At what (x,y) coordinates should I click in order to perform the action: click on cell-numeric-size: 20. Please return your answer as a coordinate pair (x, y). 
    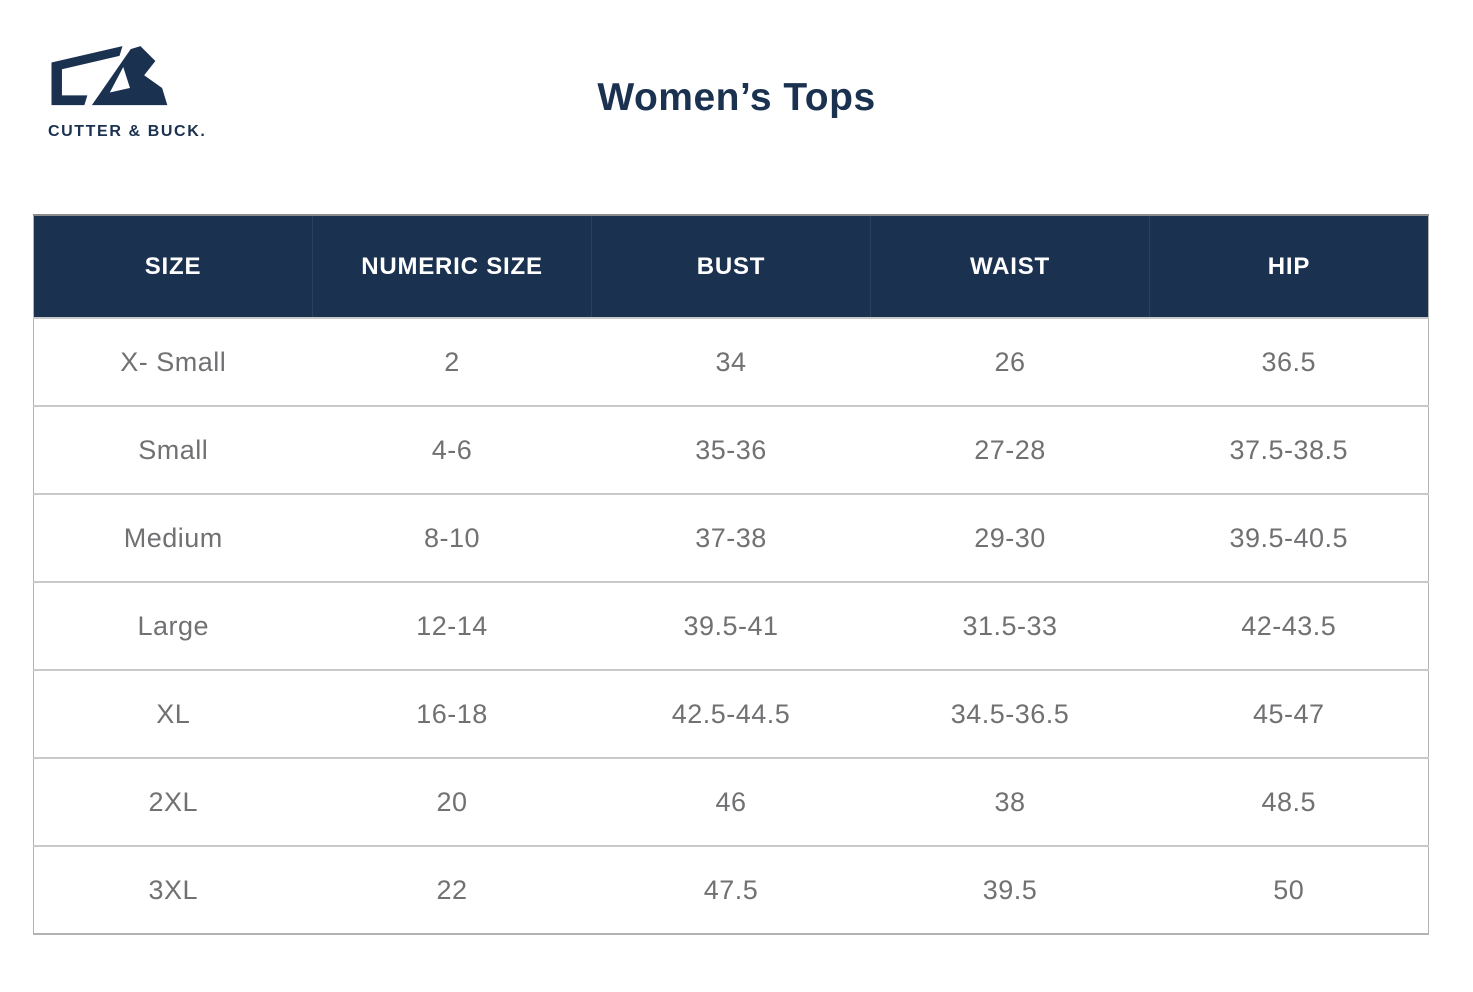
    Looking at the image, I should click on (452, 801).